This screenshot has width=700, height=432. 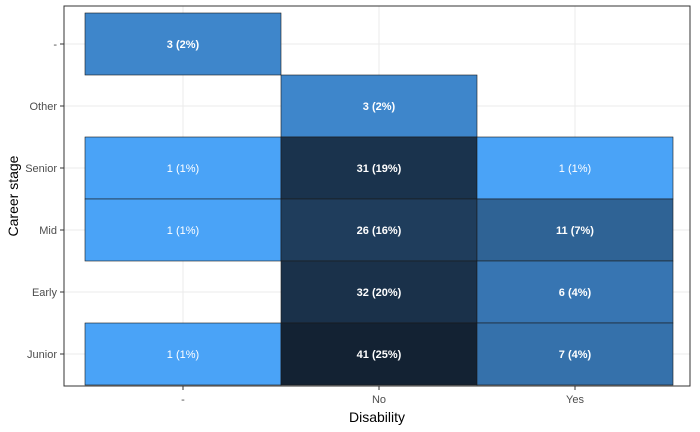 I want to click on y-tick-label: Junior, so click(x=42, y=355).